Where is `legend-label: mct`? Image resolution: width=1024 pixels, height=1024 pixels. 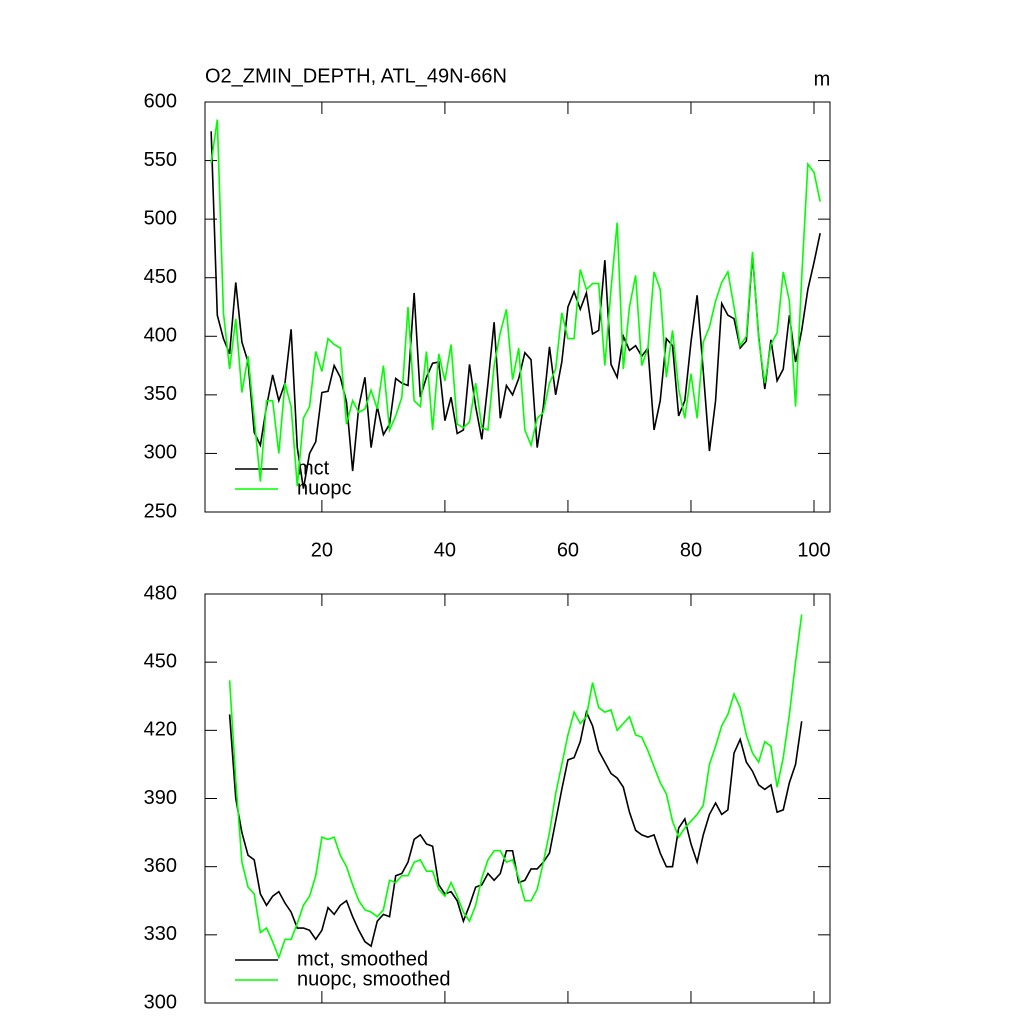
legend-label: mct is located at coordinates (313, 468).